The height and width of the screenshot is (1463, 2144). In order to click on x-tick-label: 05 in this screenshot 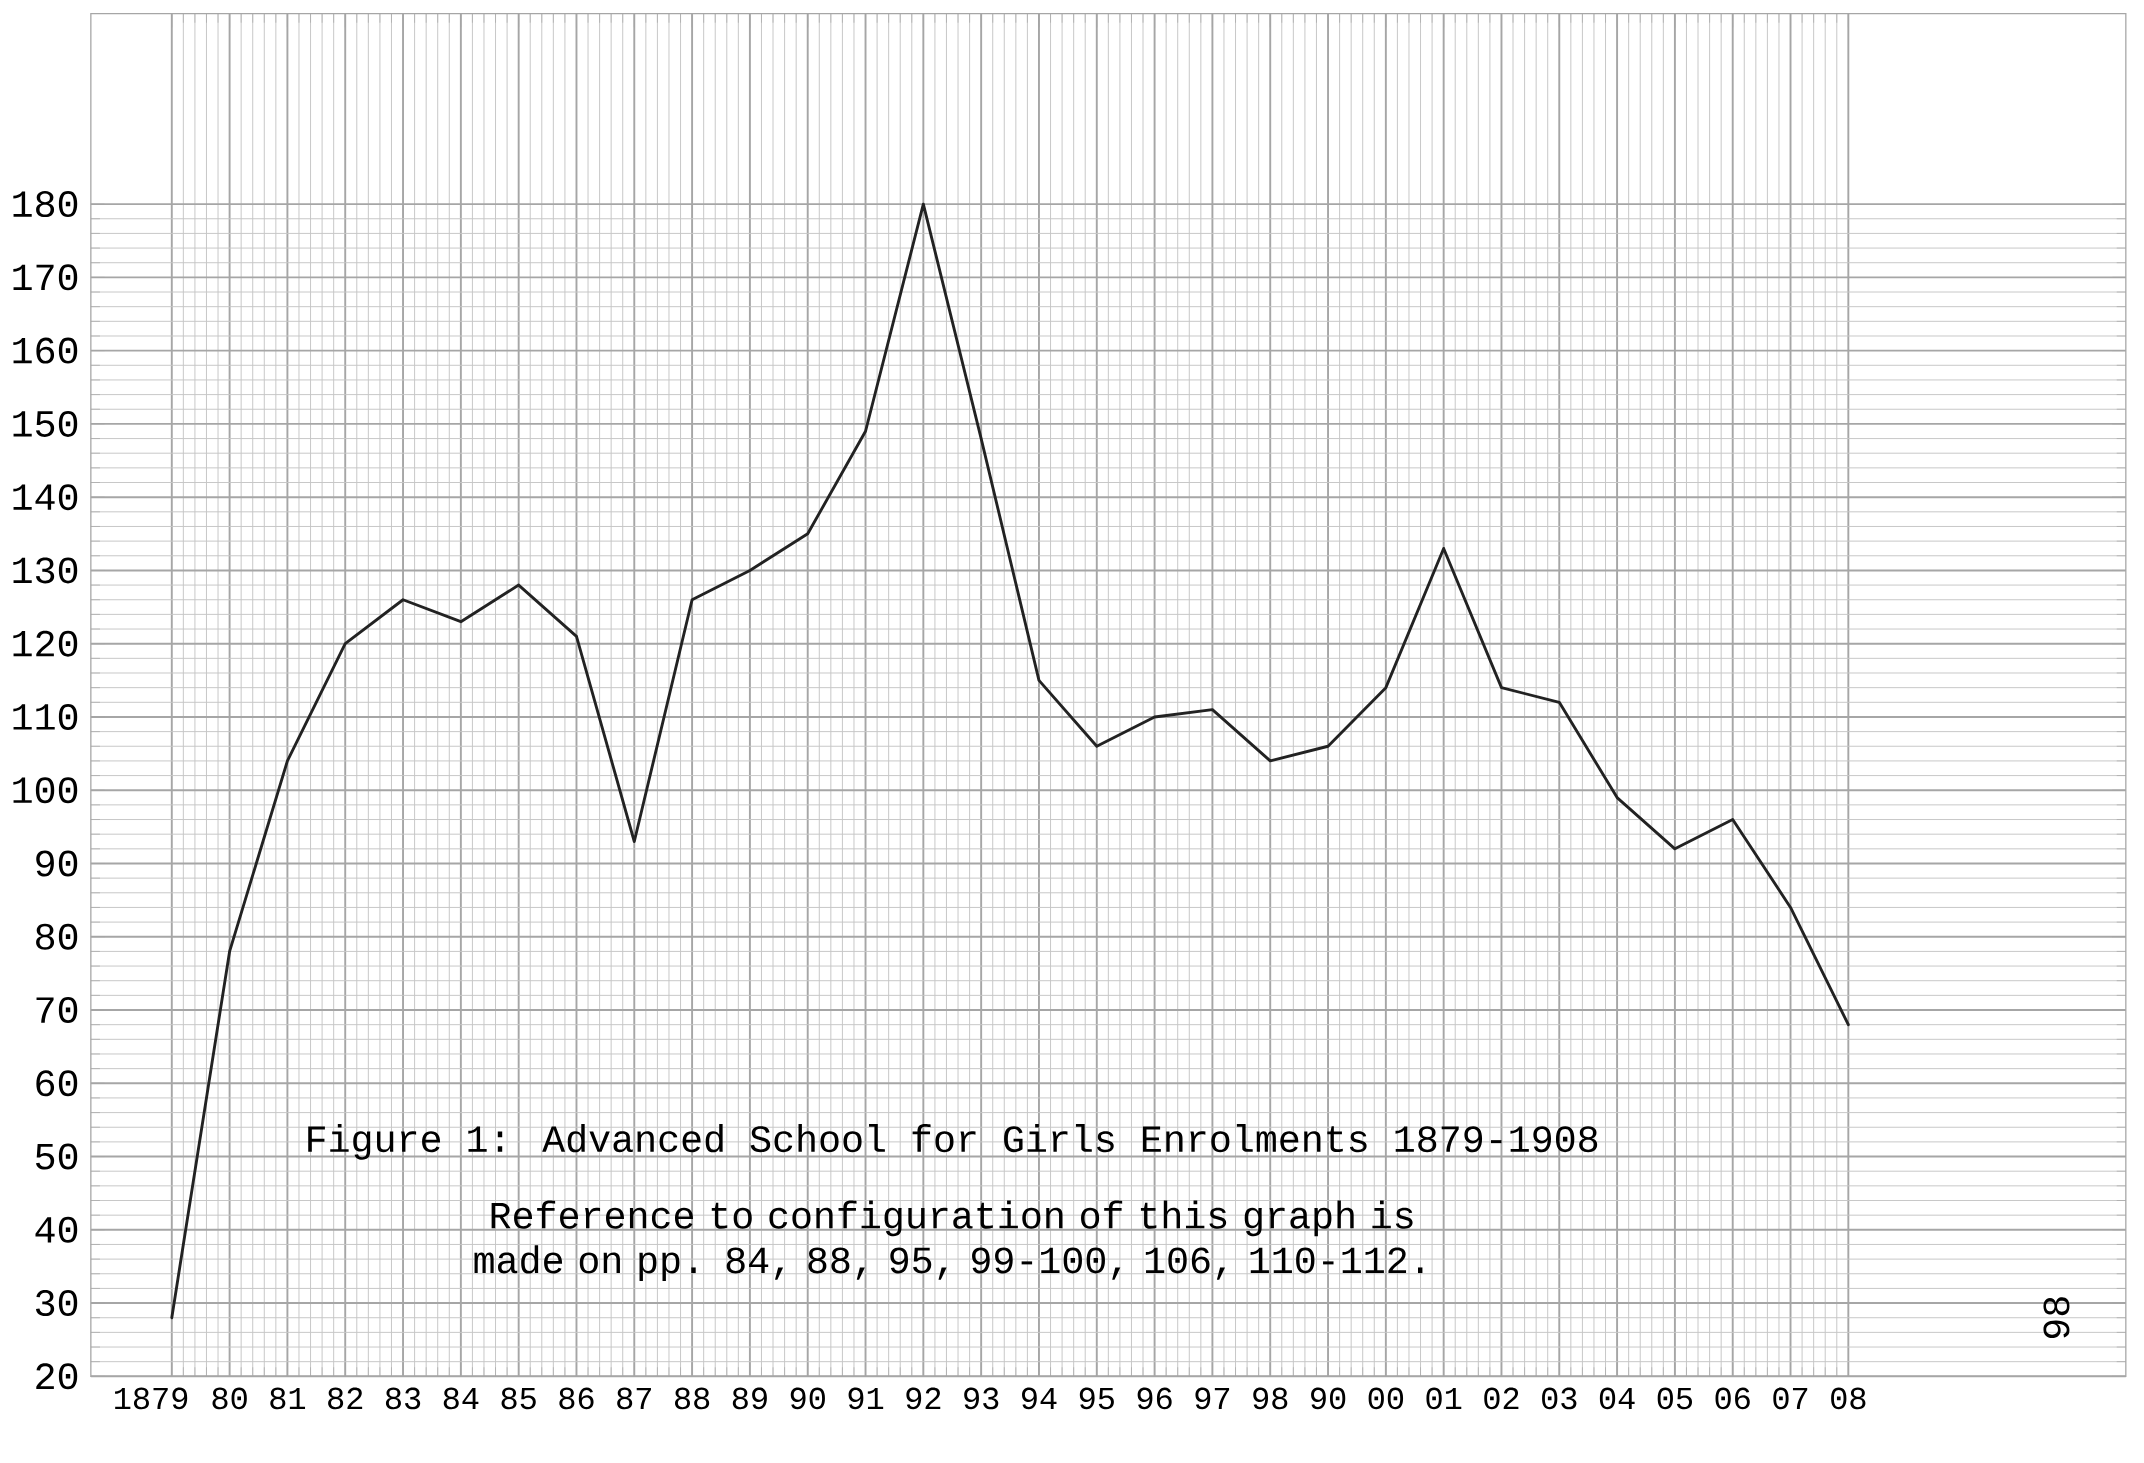, I will do `click(1675, 1398)`.